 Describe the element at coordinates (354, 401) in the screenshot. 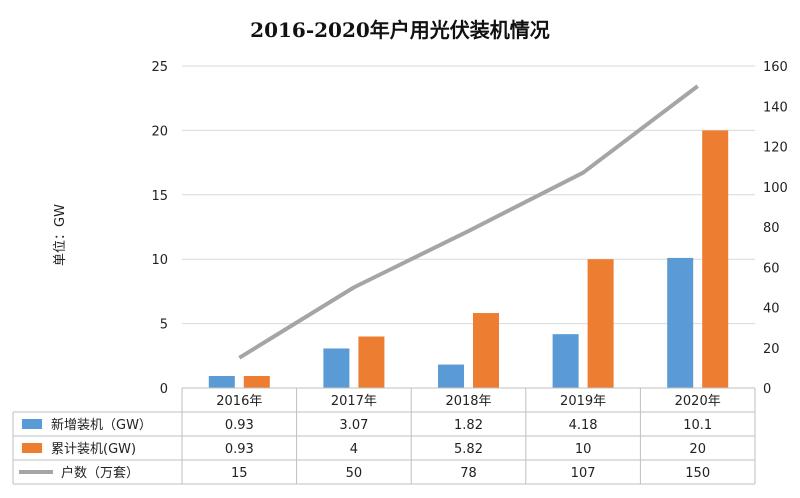

I see `category-label: 2017年` at that location.